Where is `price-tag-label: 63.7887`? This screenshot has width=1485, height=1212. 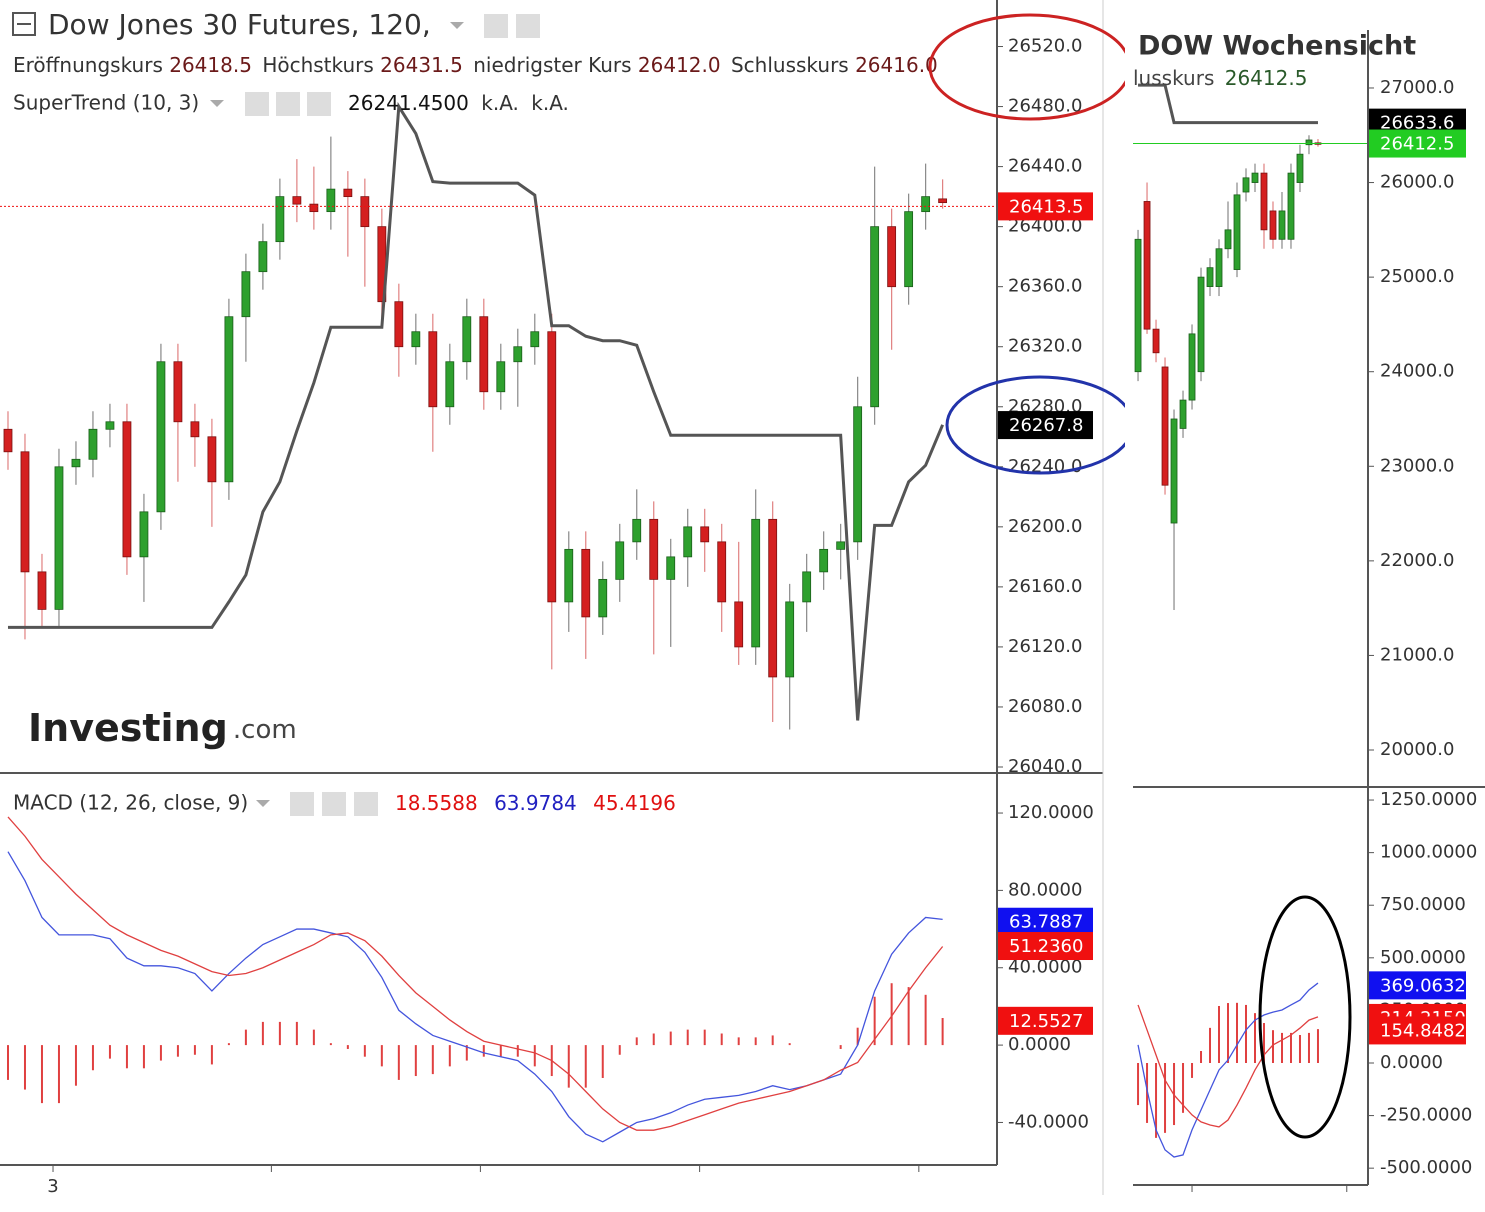
price-tag-label: 63.7887 is located at coordinates (1046, 922).